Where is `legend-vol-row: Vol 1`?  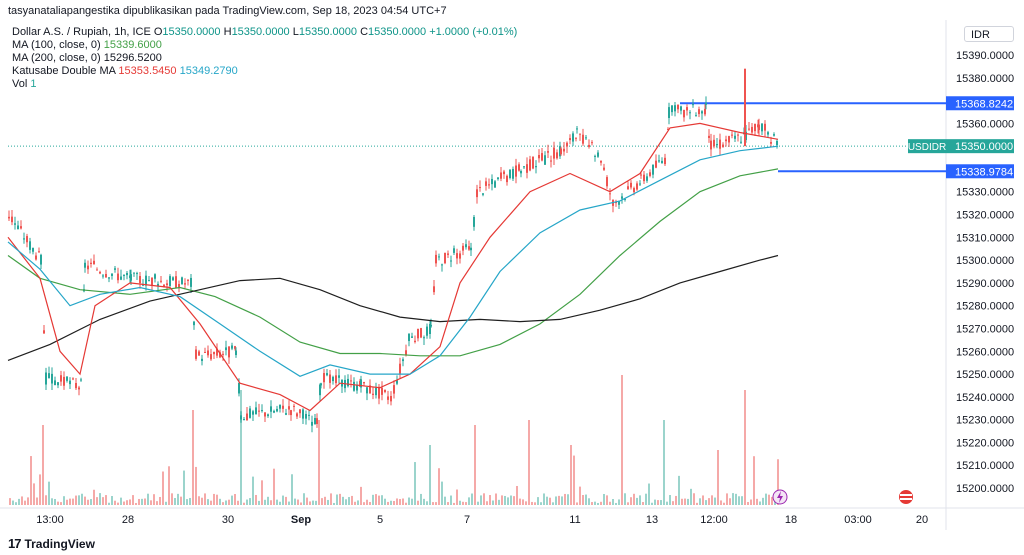
legend-vol-row: Vol 1 is located at coordinates (264, 84).